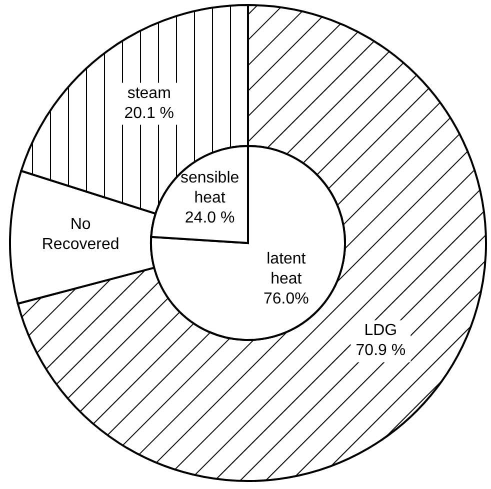  Describe the element at coordinates (149, 93) in the screenshot. I see `slice-label: steam` at that location.